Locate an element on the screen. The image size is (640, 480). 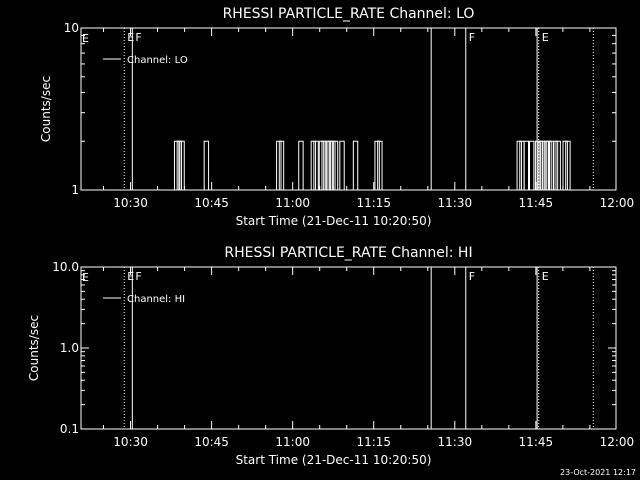
y-tick-label: 10.0 is located at coordinates (65, 267).